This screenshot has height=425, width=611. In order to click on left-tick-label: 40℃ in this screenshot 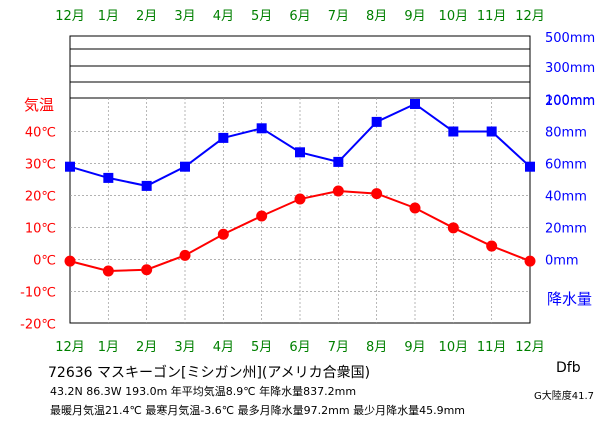, I will do `click(40, 133)`.